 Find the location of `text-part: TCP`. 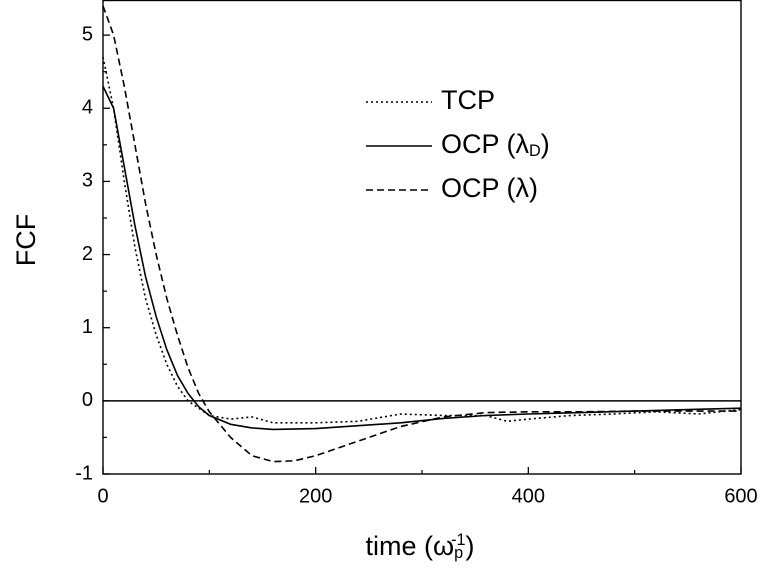

text-part: TCP is located at coordinates (468, 100).